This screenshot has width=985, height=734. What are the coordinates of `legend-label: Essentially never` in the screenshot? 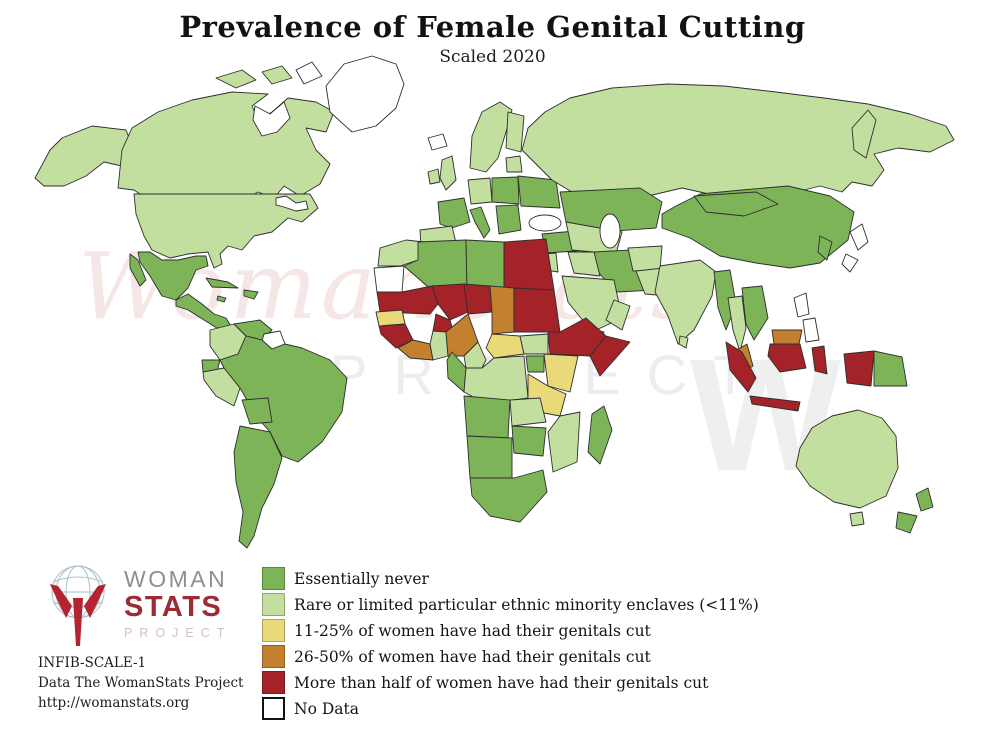 It's located at (361, 578).